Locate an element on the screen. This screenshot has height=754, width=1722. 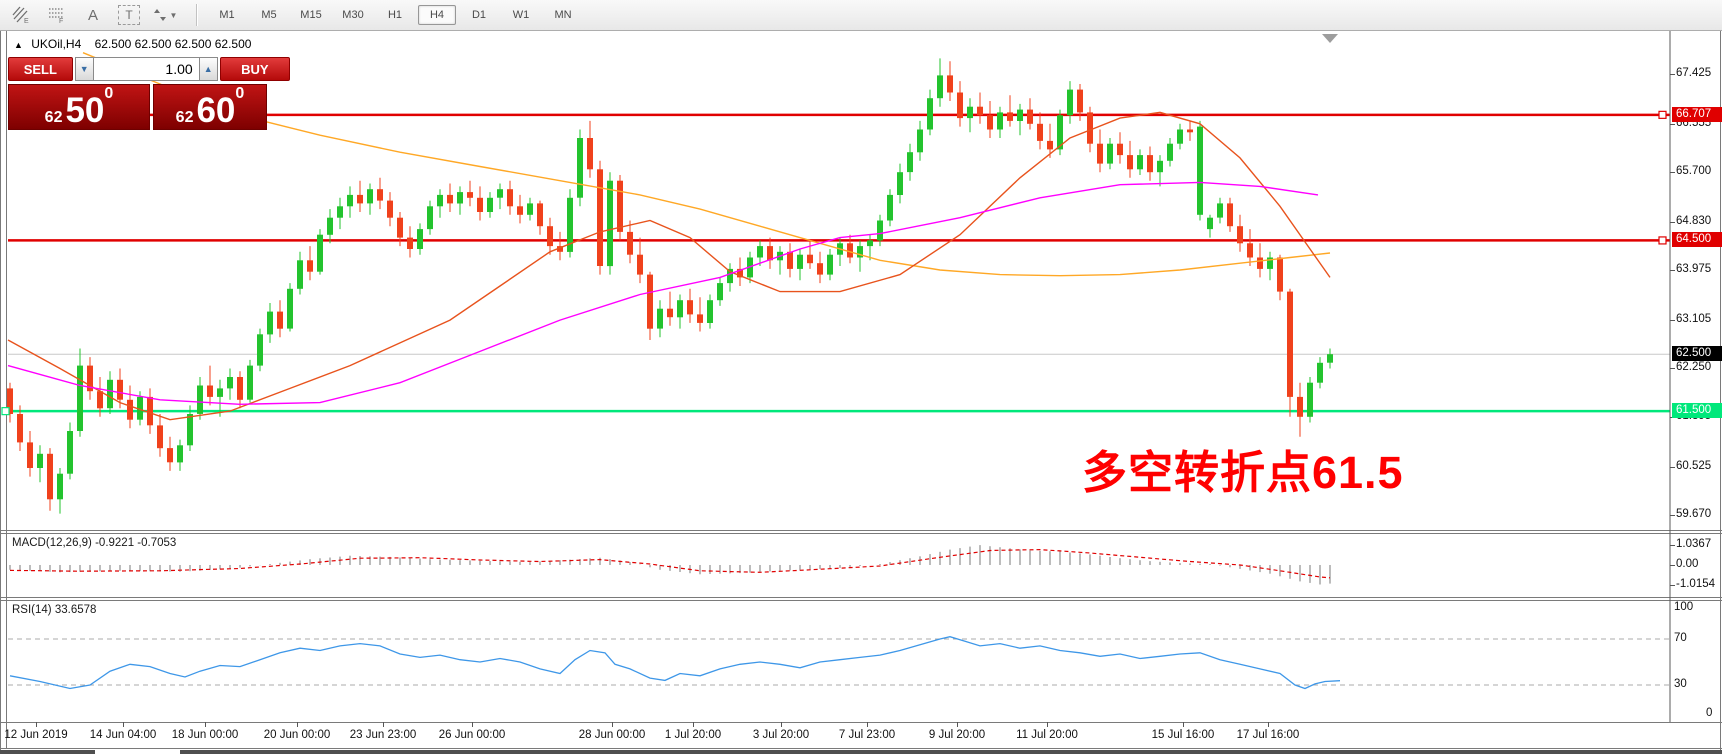
line-anchor is located at coordinates (1662, 240).